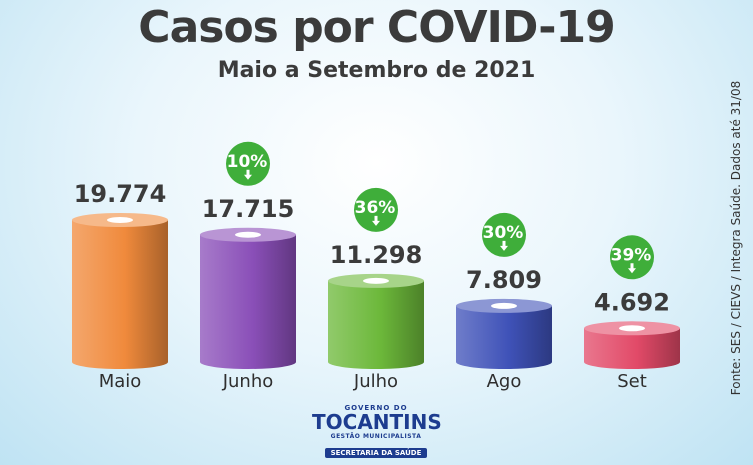 This screenshot has height=465, width=753. What do you see at coordinates (504, 280) in the screenshot?
I see `value-label: 7.809` at bounding box center [504, 280].